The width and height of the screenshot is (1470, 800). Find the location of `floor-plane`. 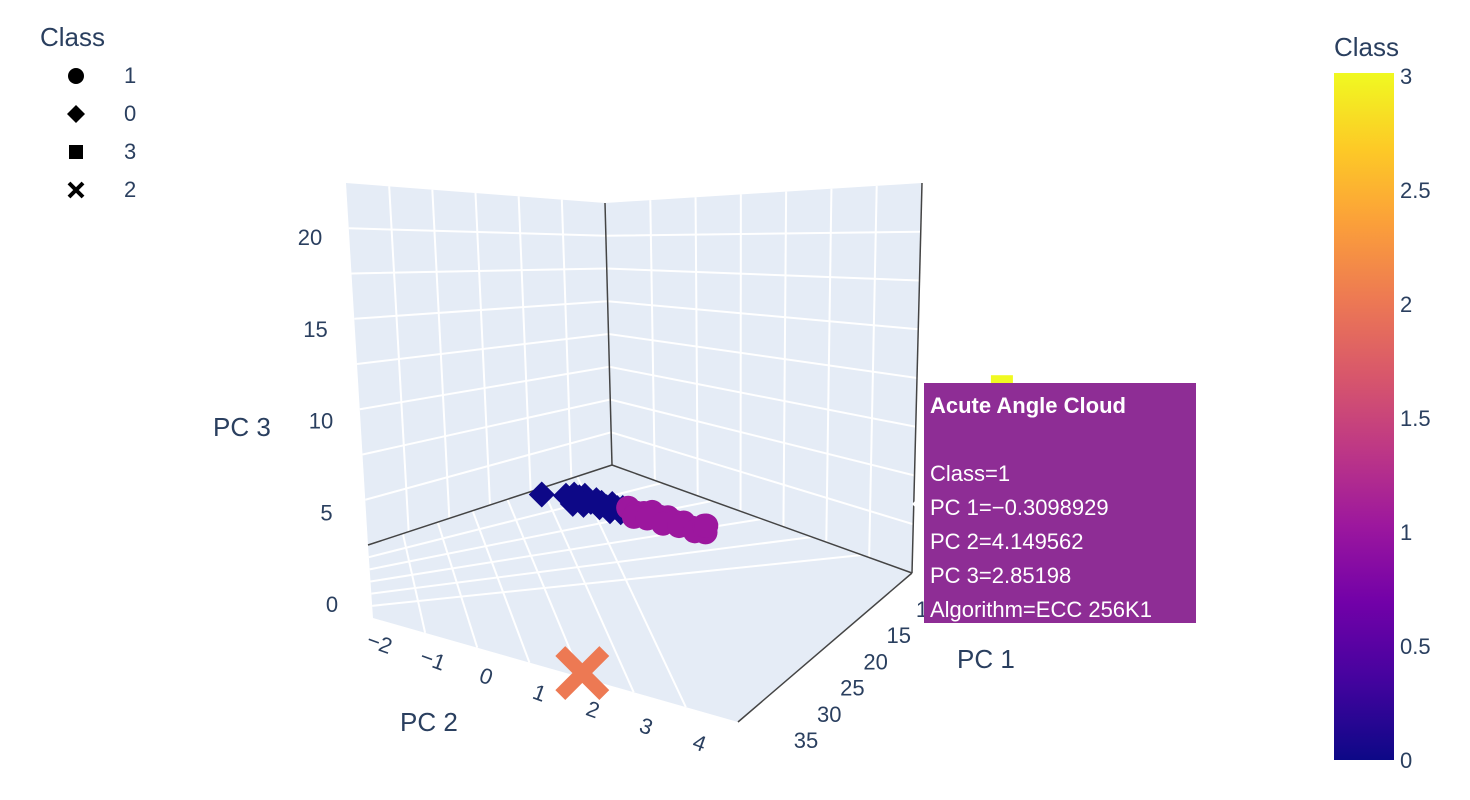

floor-plane is located at coordinates (640, 593).